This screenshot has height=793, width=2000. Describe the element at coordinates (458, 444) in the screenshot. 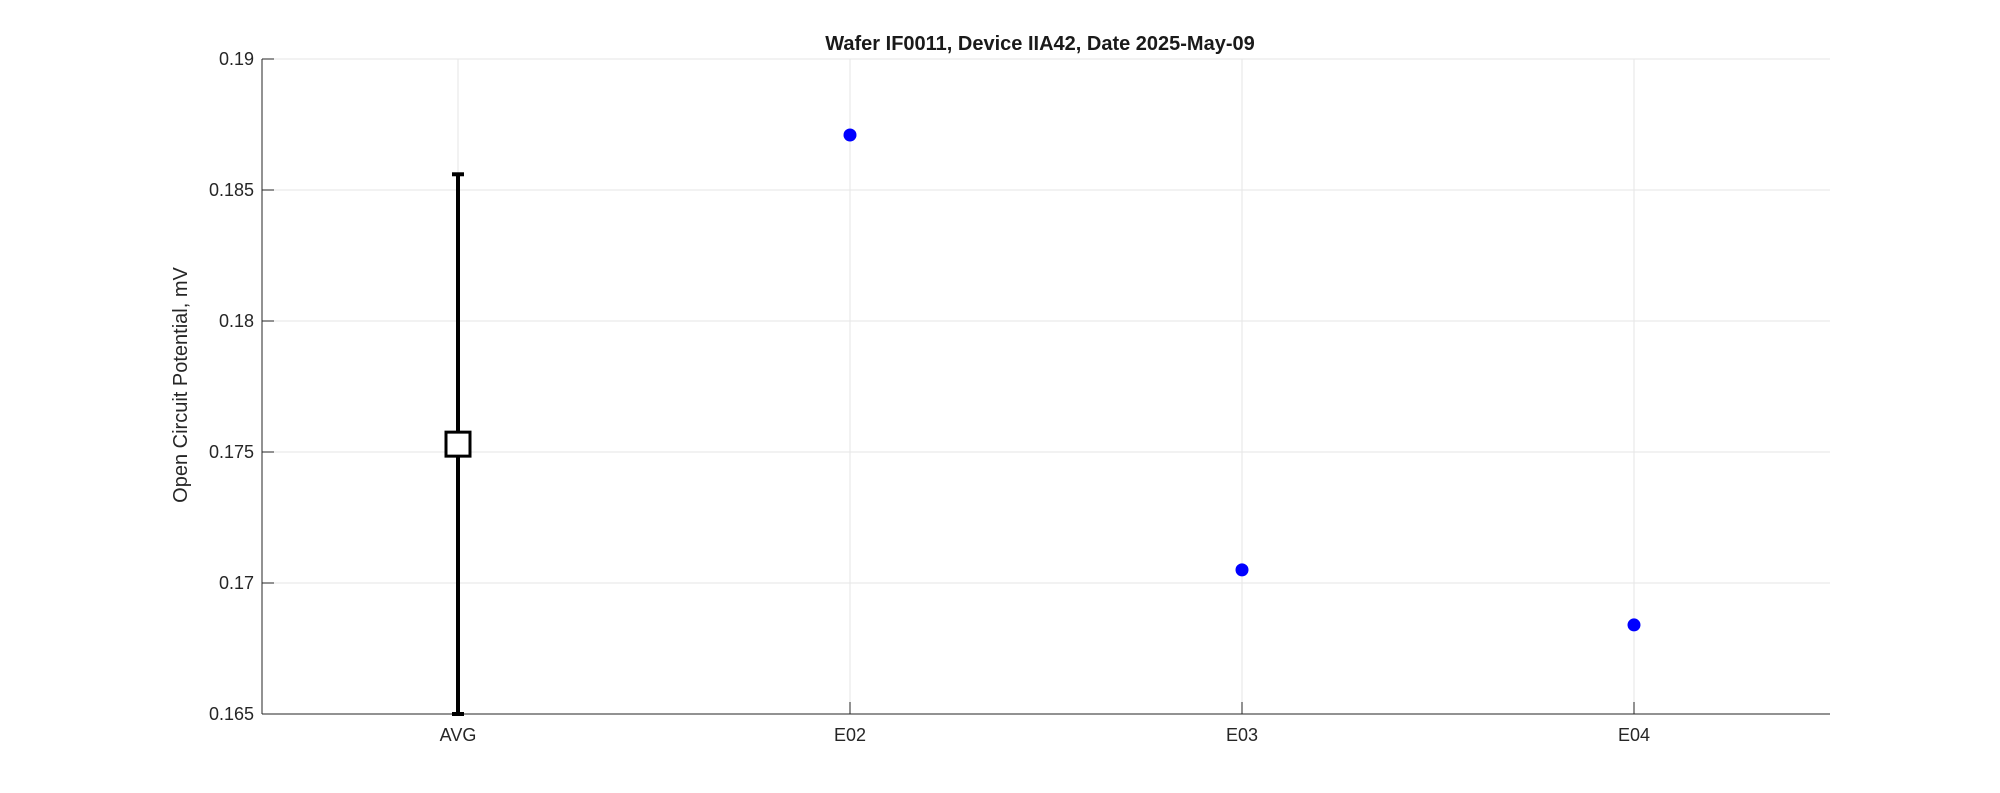

I see `average-marker` at that location.